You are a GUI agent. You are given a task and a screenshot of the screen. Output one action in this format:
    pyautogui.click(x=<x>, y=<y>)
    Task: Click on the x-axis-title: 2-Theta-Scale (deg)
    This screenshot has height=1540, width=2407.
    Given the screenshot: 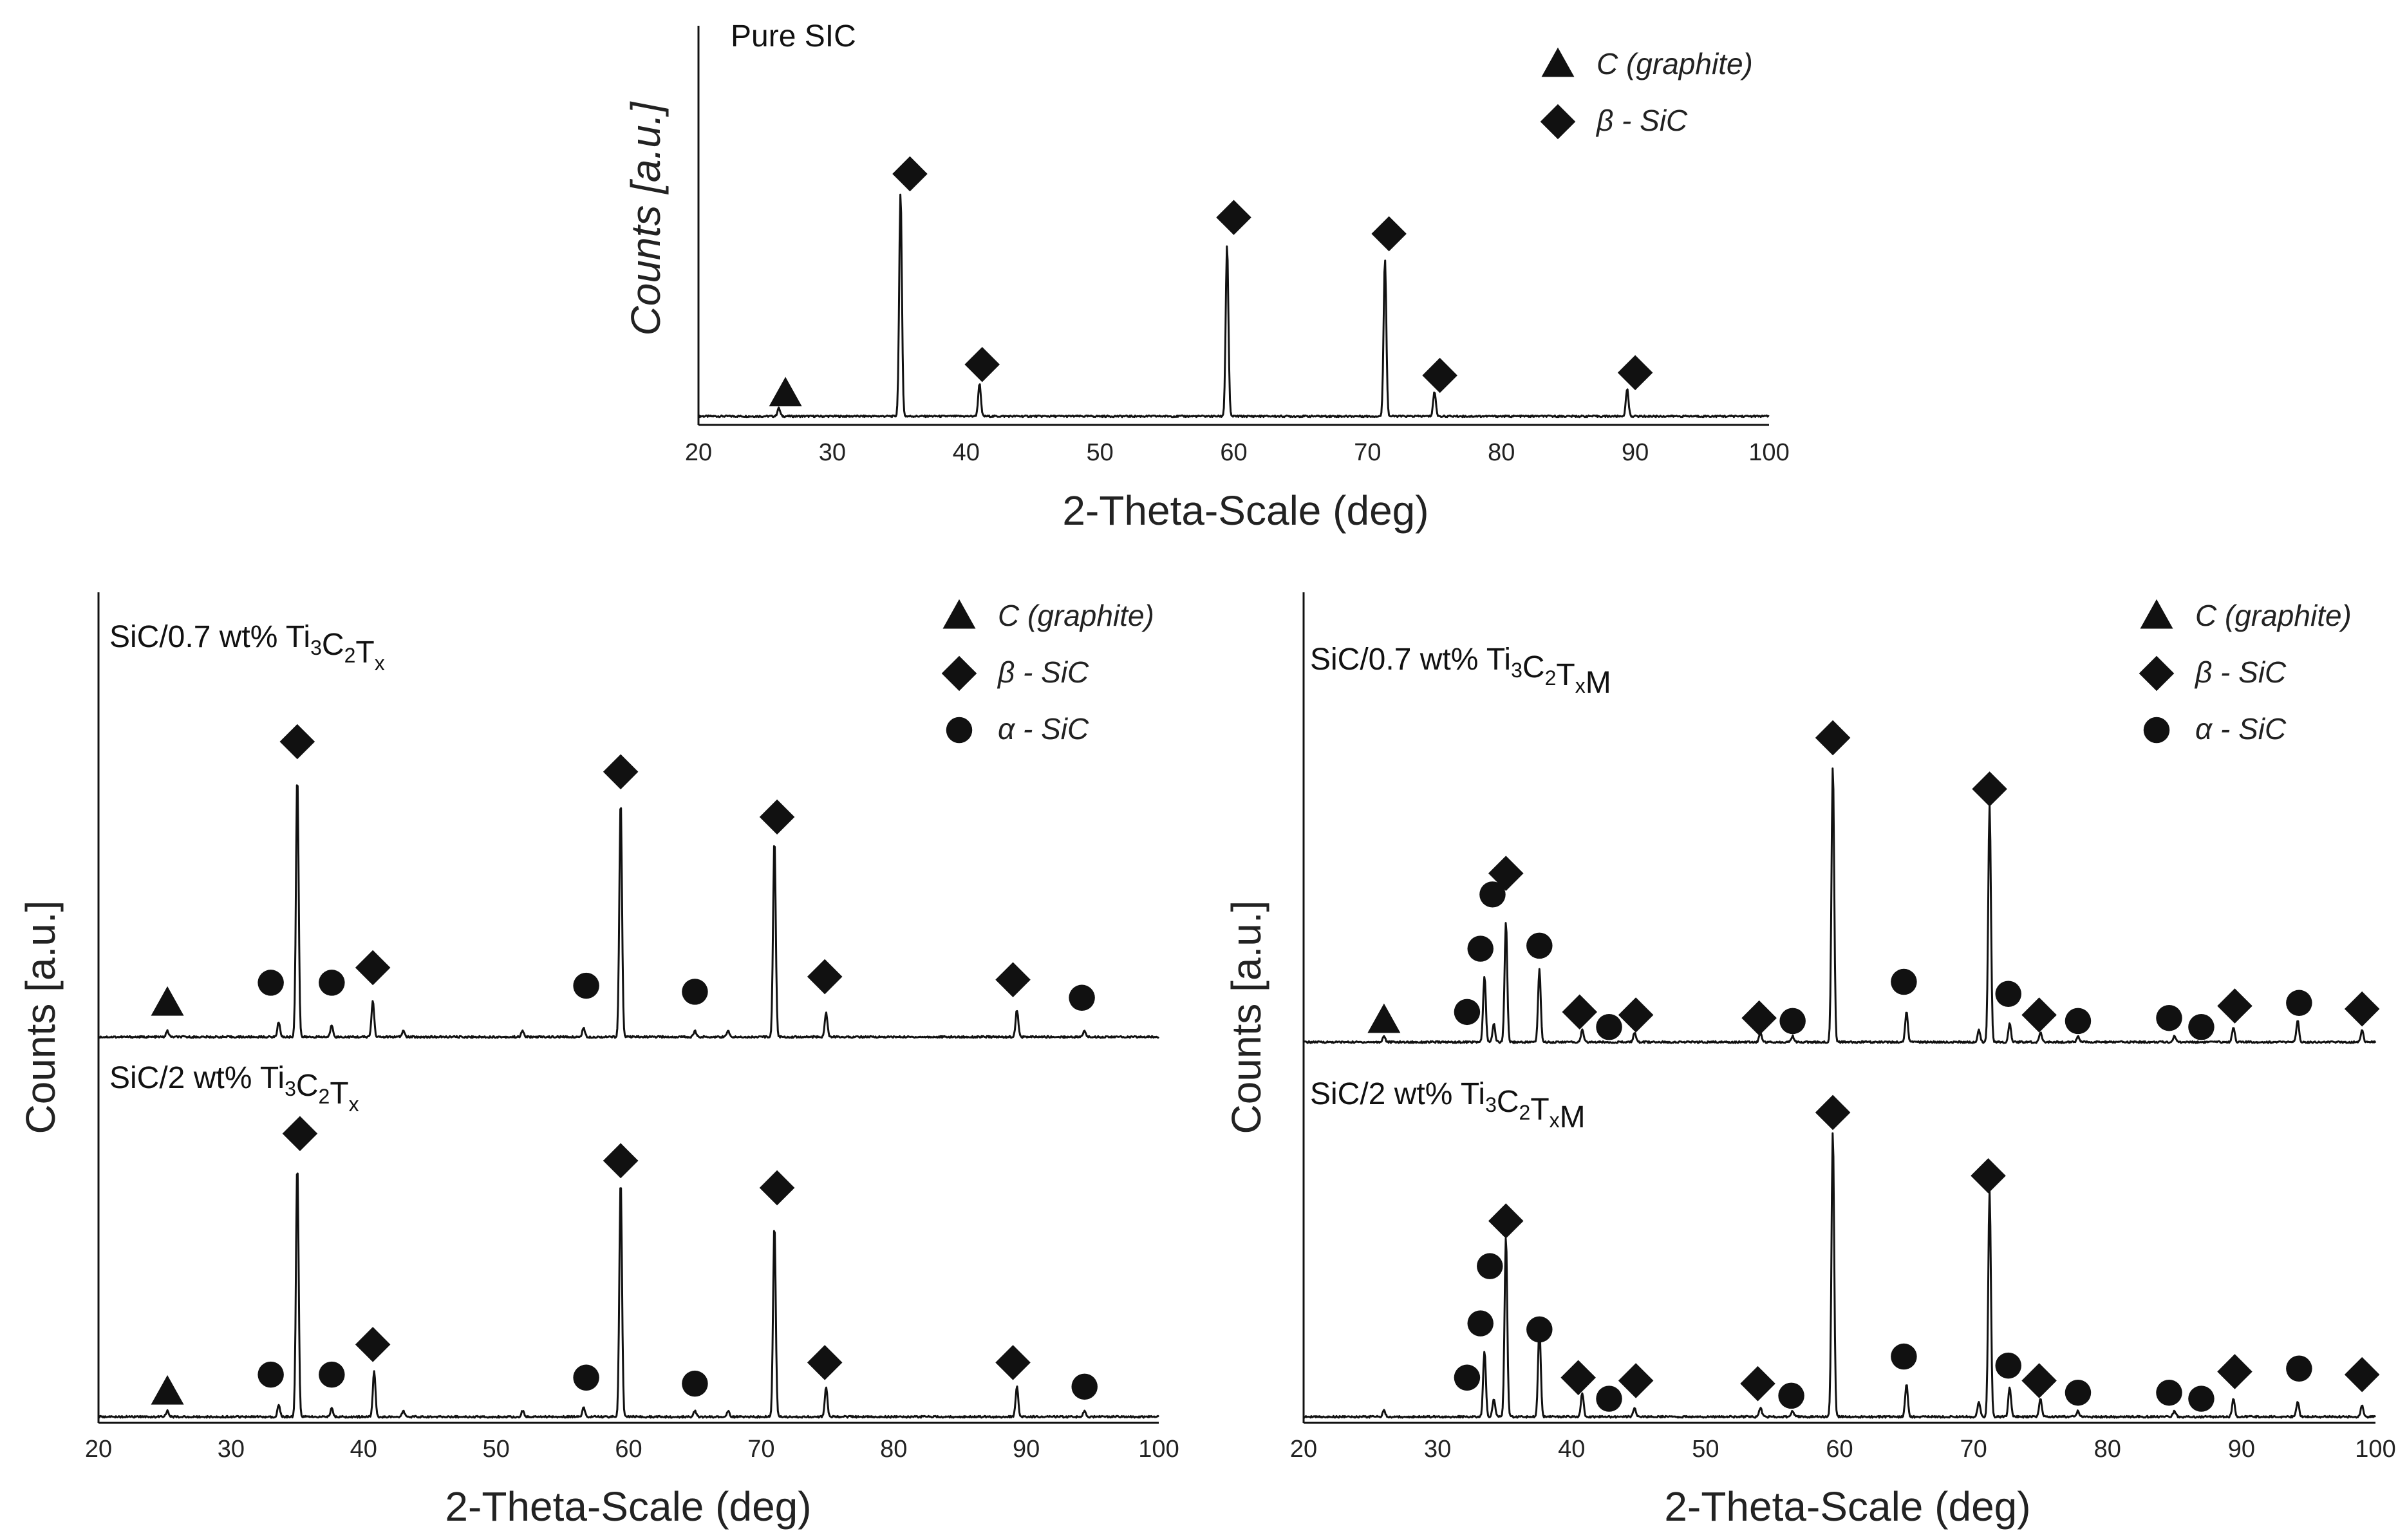 What is the action you would take?
    pyautogui.click(x=628, y=1507)
    